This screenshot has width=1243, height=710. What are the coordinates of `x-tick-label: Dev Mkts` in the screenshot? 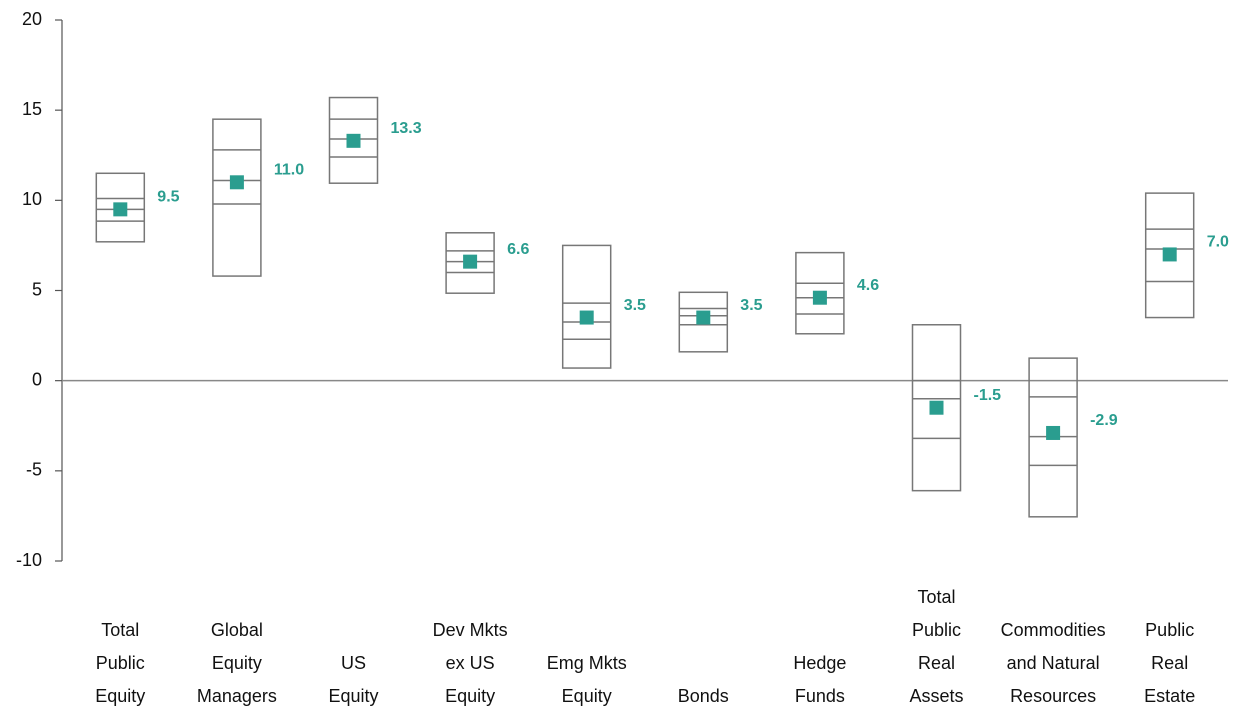 It's located at (470, 630).